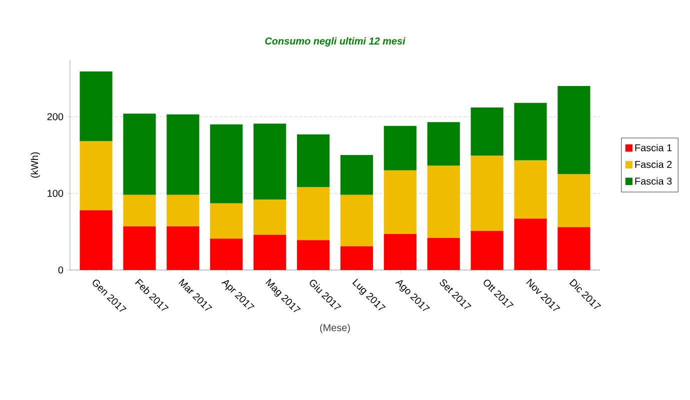 The width and height of the screenshot is (690, 400). Describe the element at coordinates (56, 193) in the screenshot. I see `y-tick-label: 100` at that location.